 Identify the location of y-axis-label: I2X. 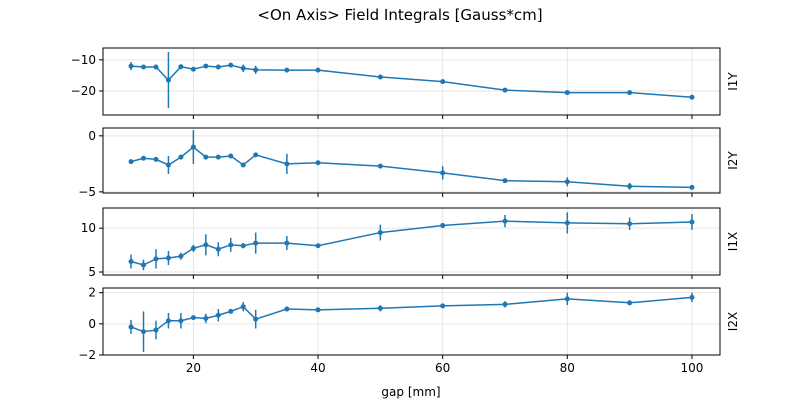
(733, 321).